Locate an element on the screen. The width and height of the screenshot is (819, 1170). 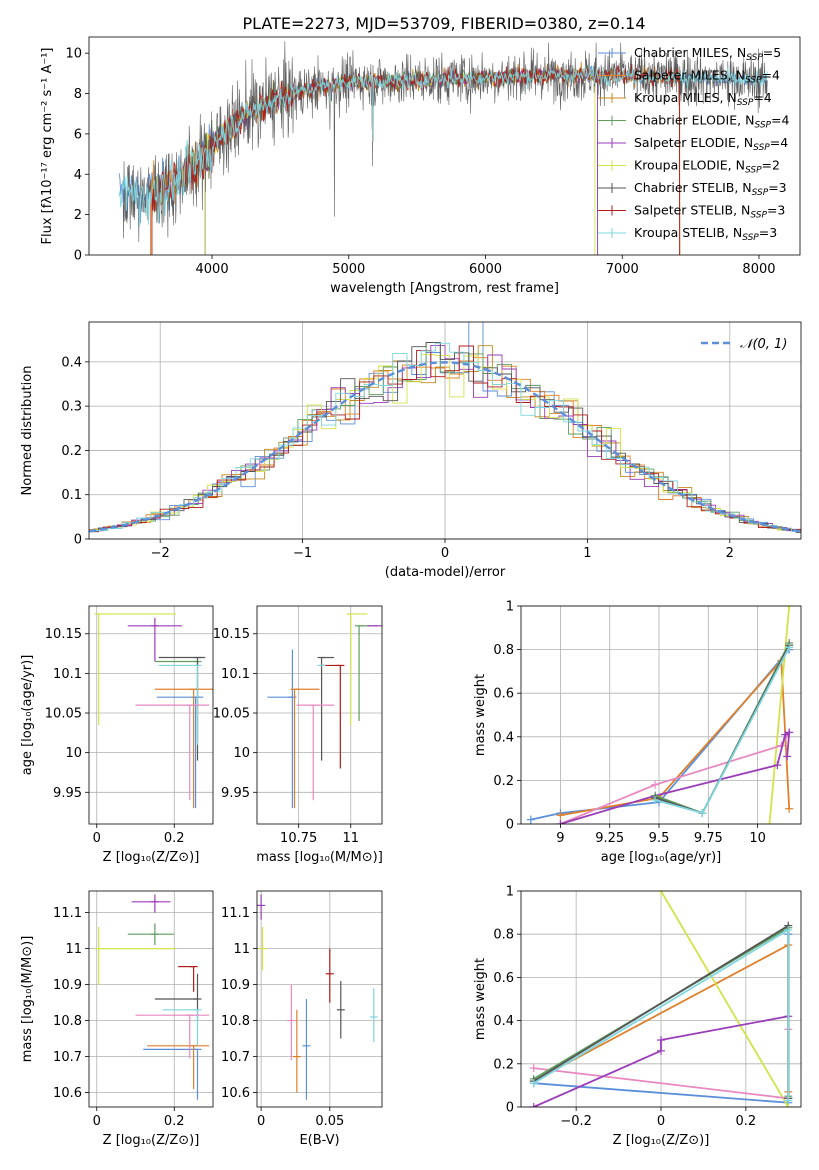
x-tick-label: 0.05 is located at coordinates (329, 1121).